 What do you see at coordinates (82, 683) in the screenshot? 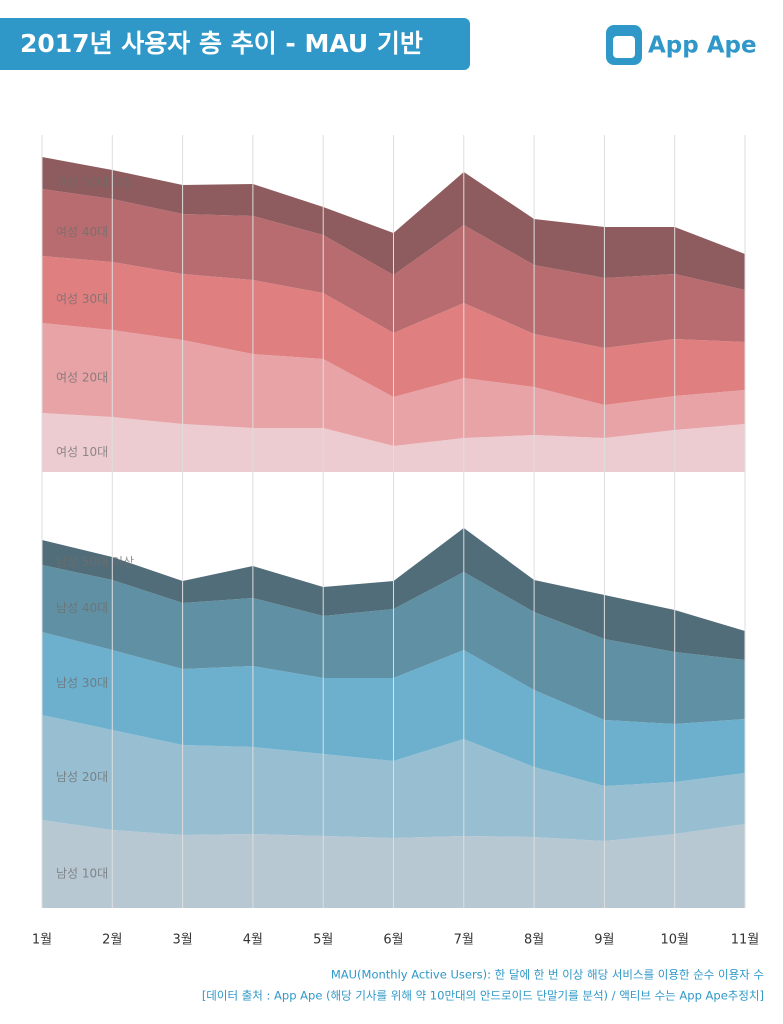
I see `series-label: 남성 30대` at bounding box center [82, 683].